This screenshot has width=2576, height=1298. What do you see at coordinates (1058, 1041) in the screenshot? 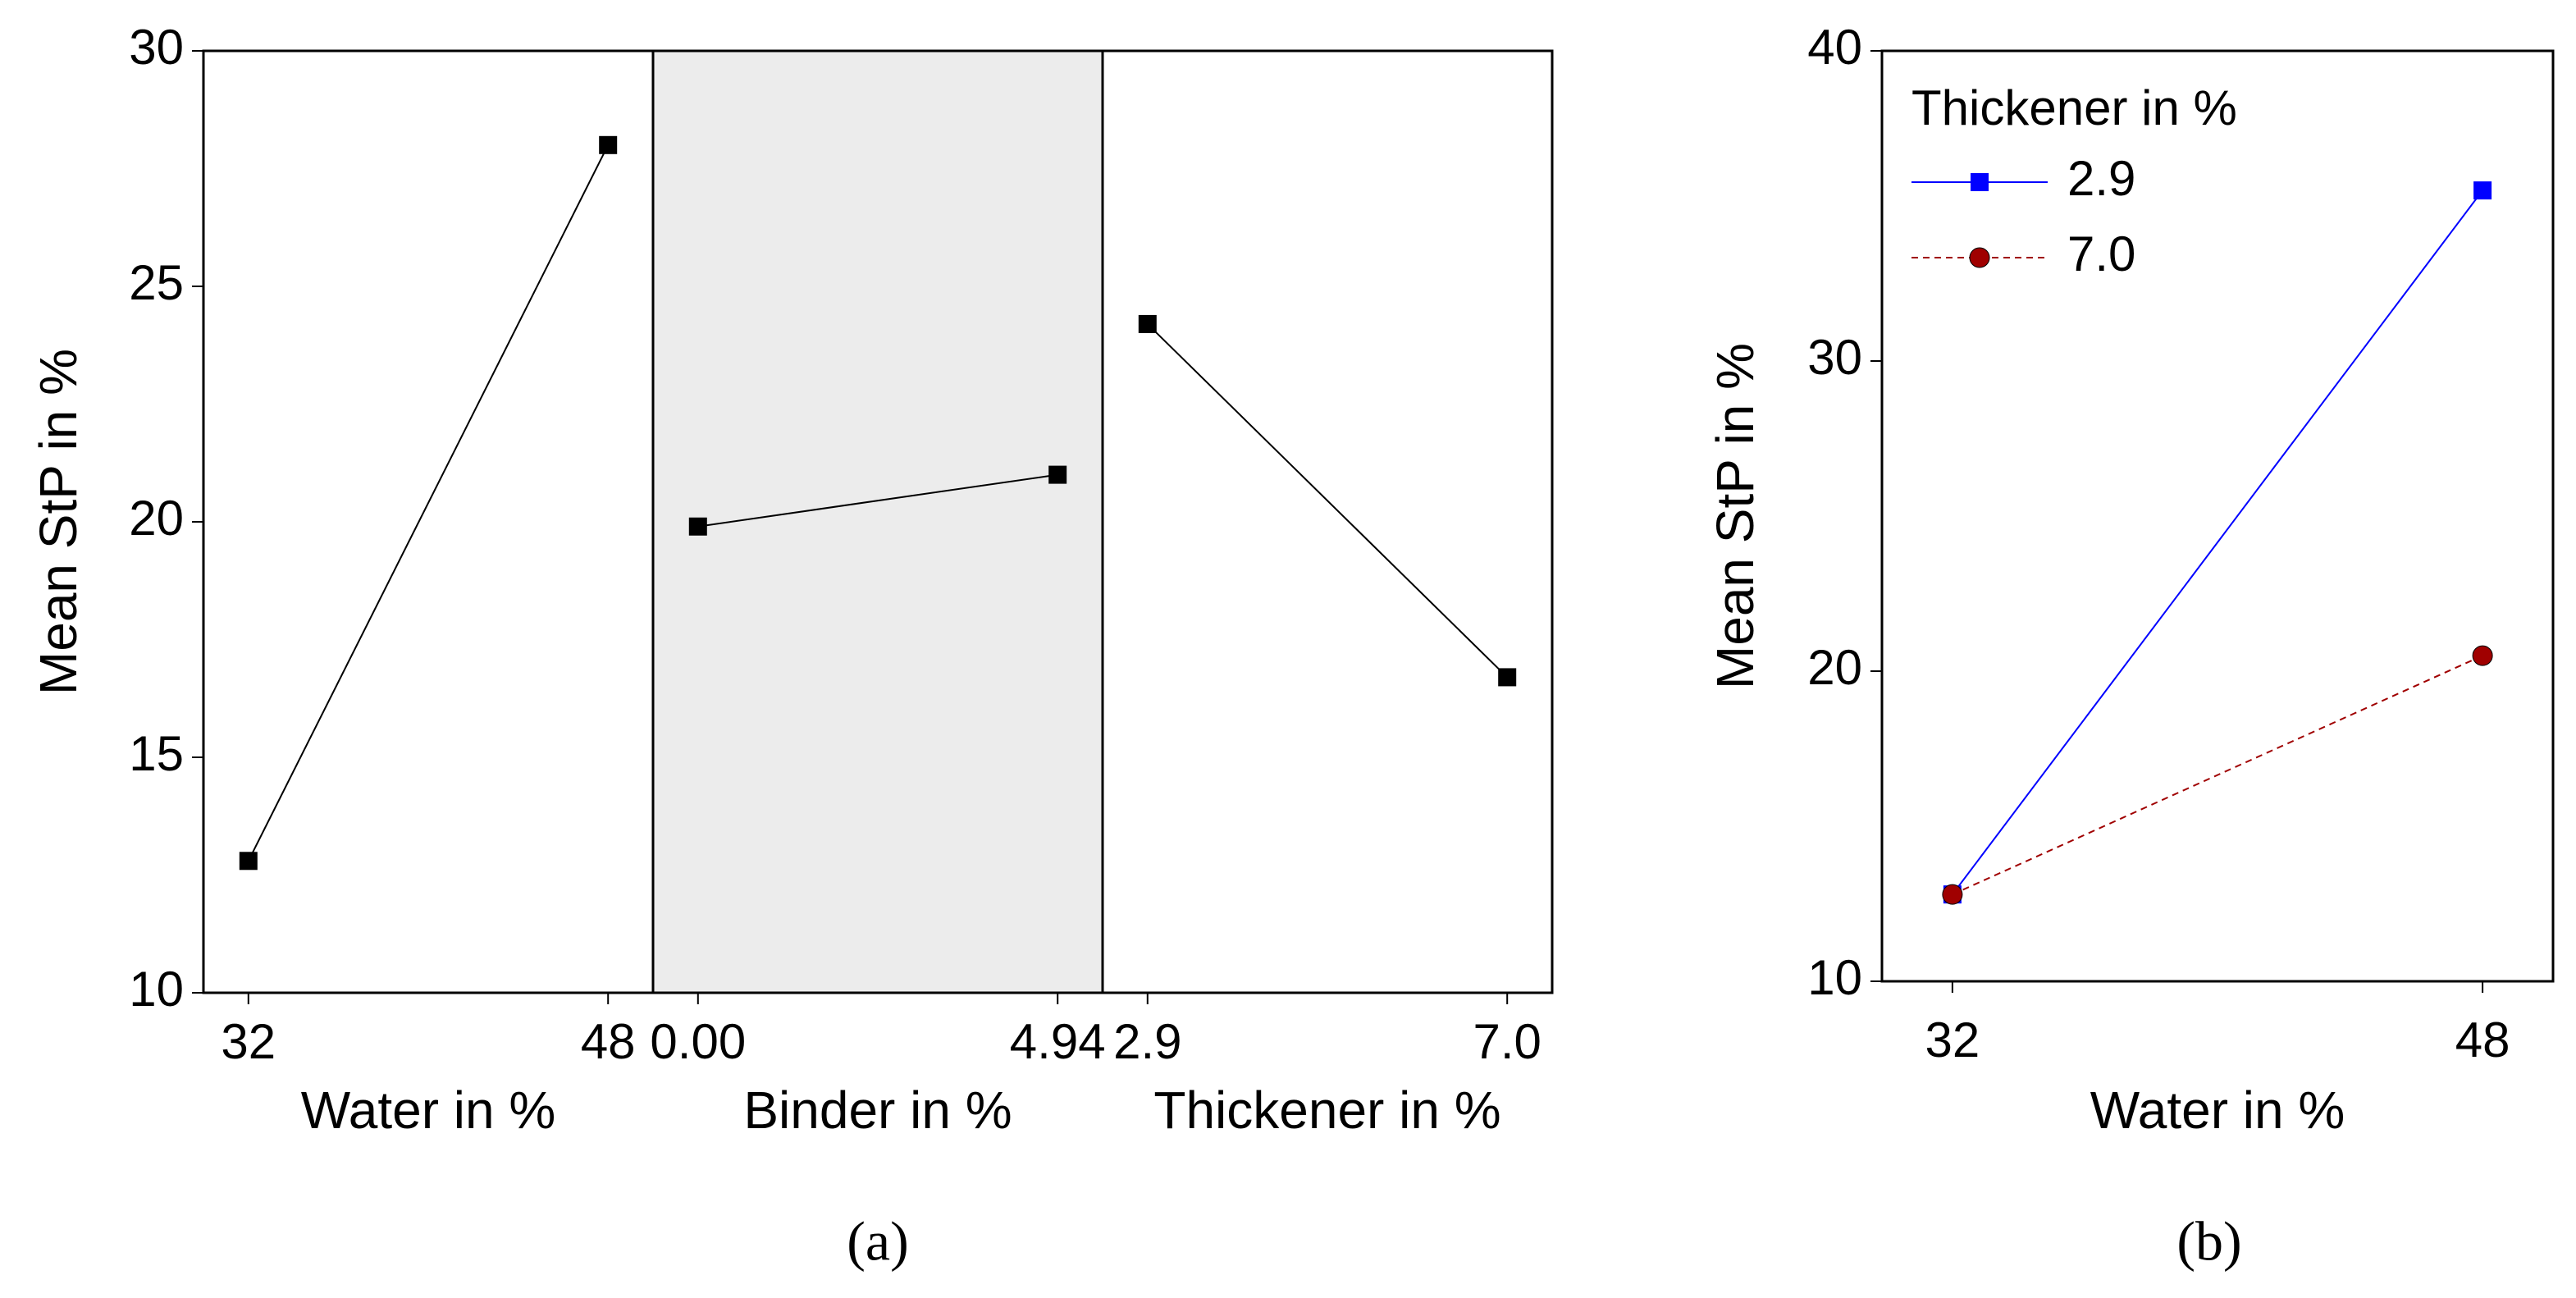
I see `x-tick-label: 4.94` at bounding box center [1058, 1041].